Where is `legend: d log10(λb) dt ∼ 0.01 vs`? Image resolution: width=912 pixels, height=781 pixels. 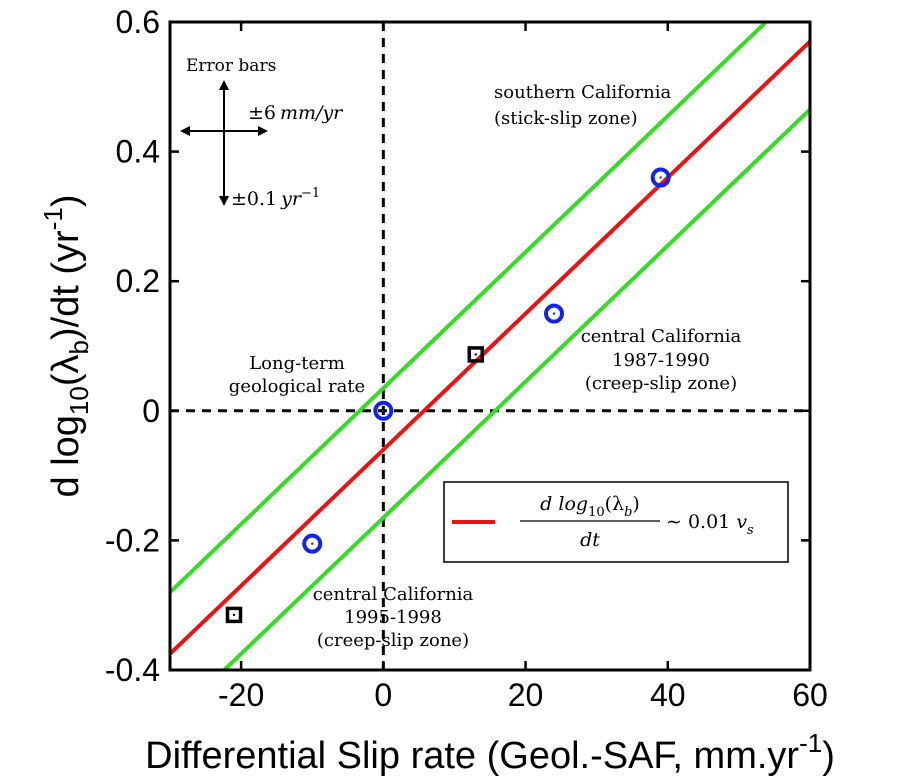
legend: d log10(λb) dt ∼ 0.01 vs is located at coordinates (616, 522).